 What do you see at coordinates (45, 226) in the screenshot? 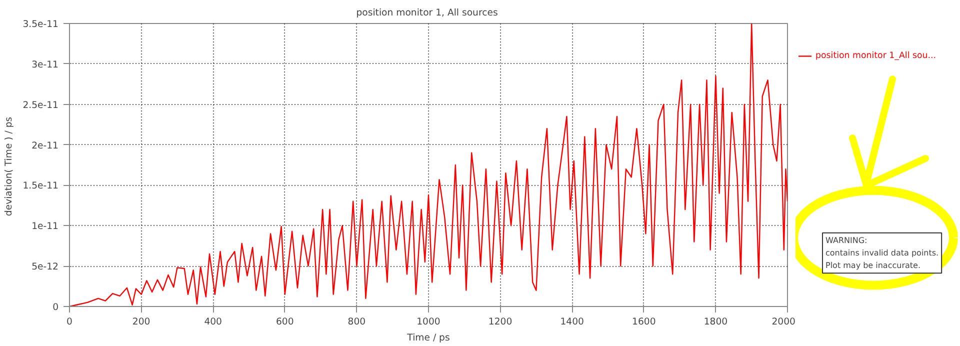
I see `y-tick-label: 1e-11` at bounding box center [45, 226].